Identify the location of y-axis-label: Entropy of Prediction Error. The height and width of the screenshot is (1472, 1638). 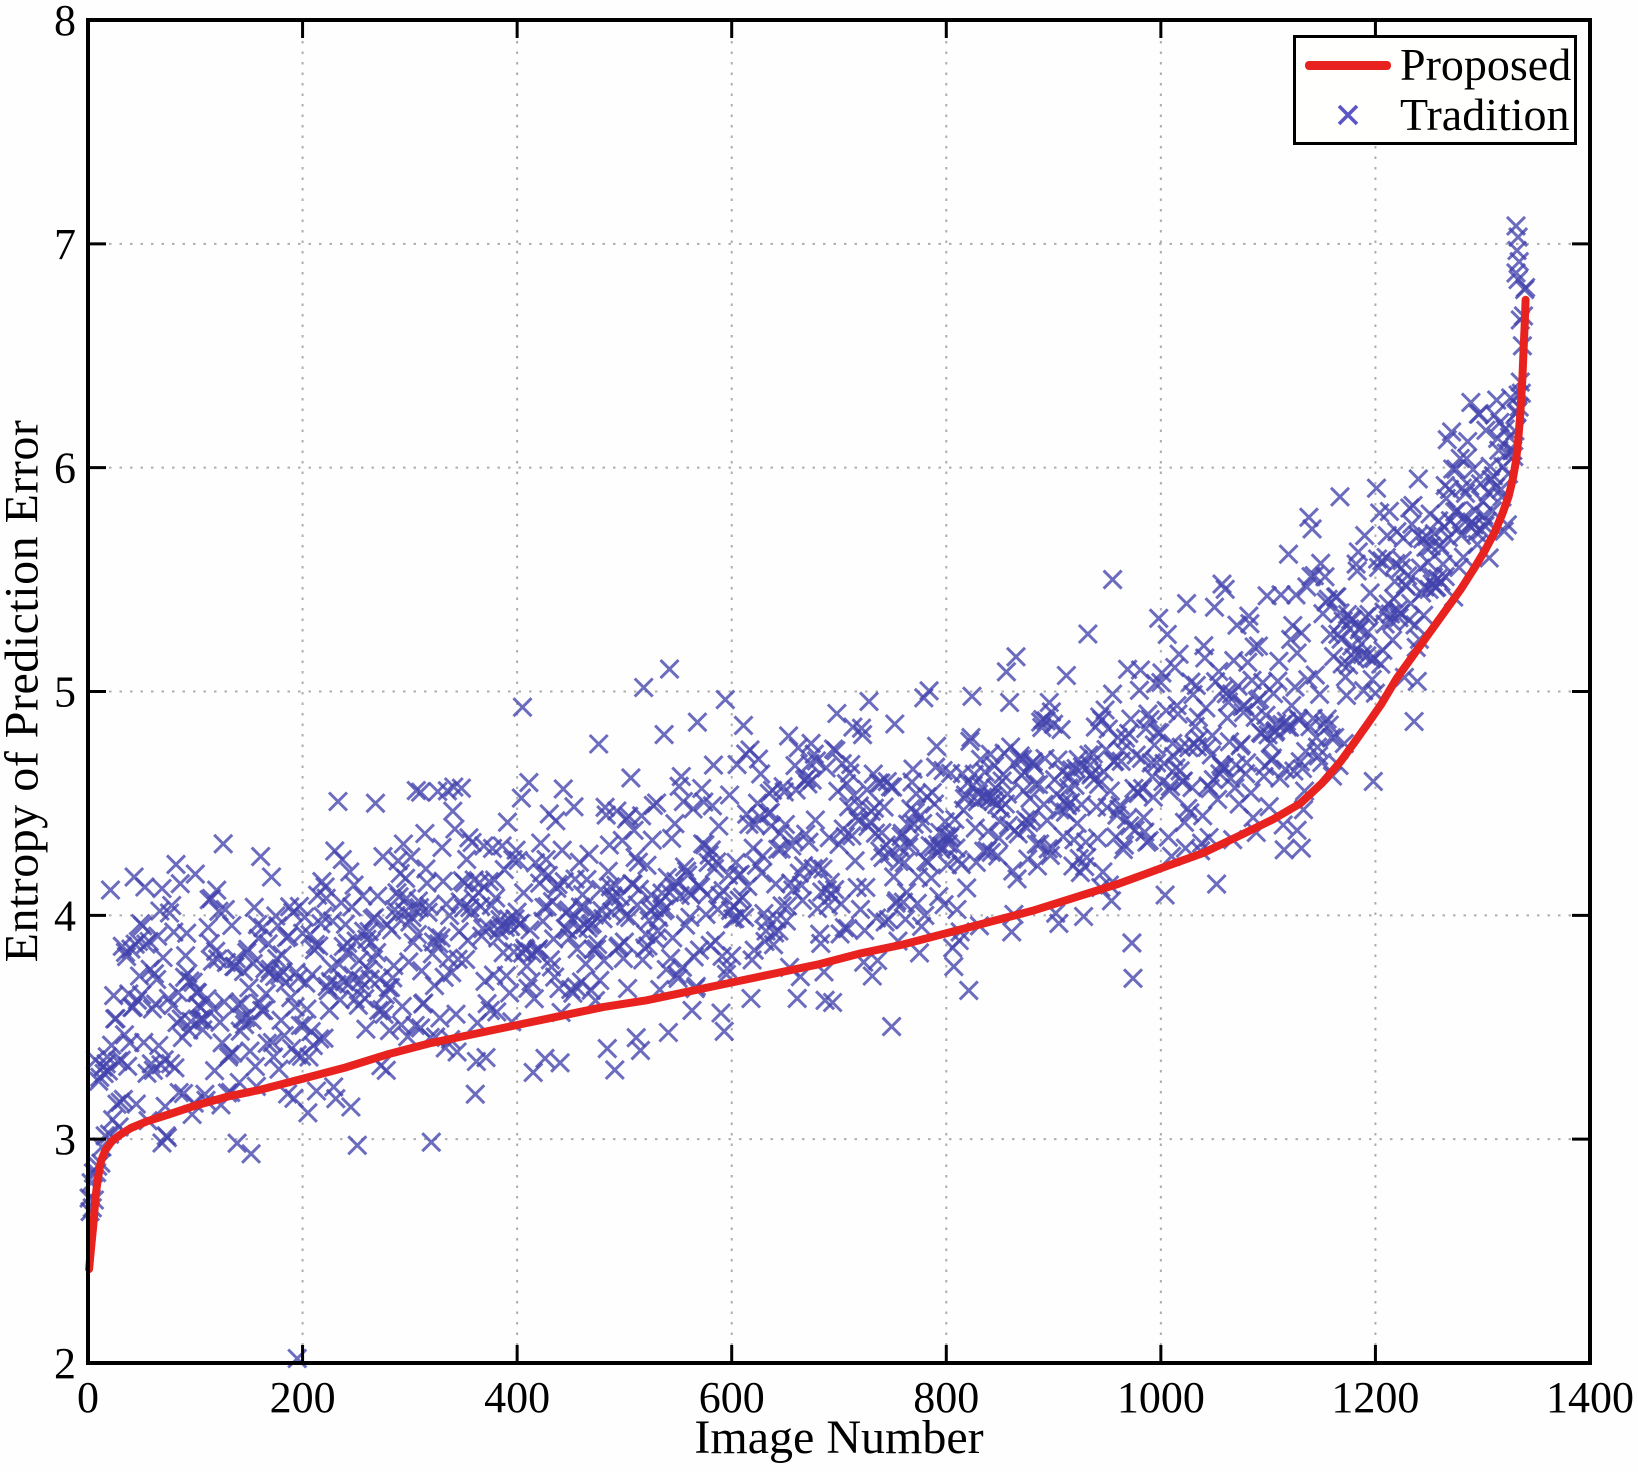
(24, 691).